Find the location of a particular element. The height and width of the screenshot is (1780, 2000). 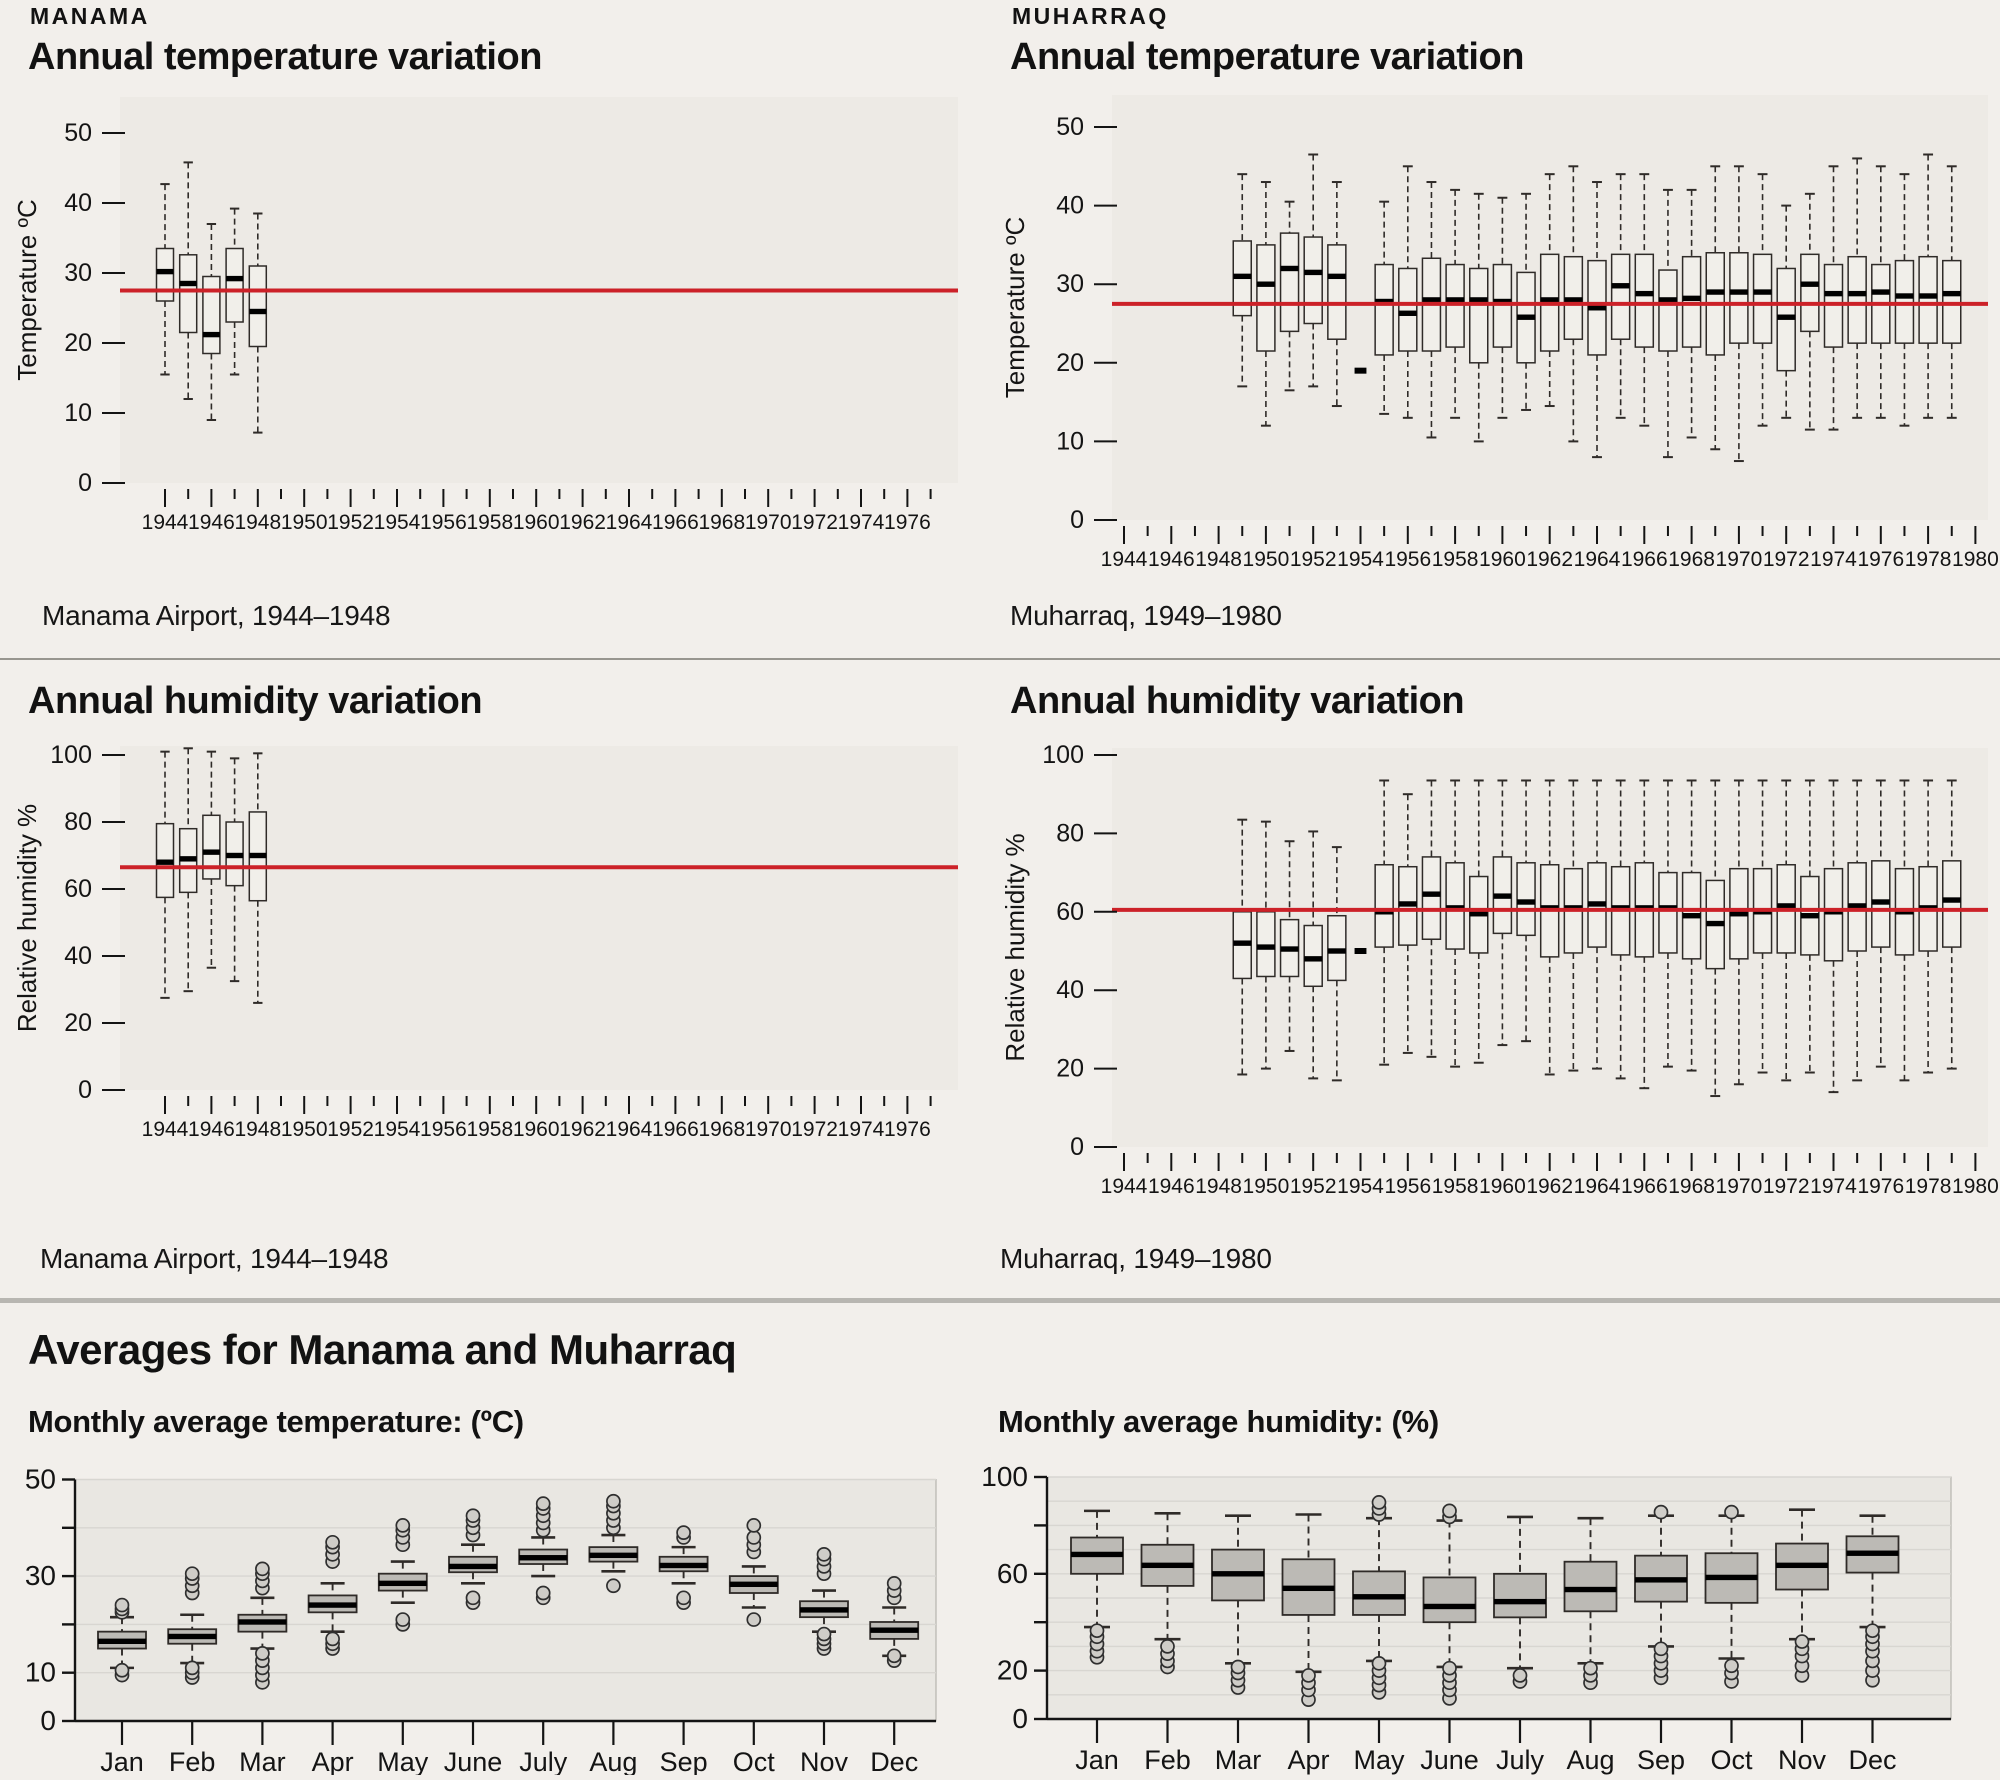

manama-temperature-title: Annual temperature variation is located at coordinates (285, 57).